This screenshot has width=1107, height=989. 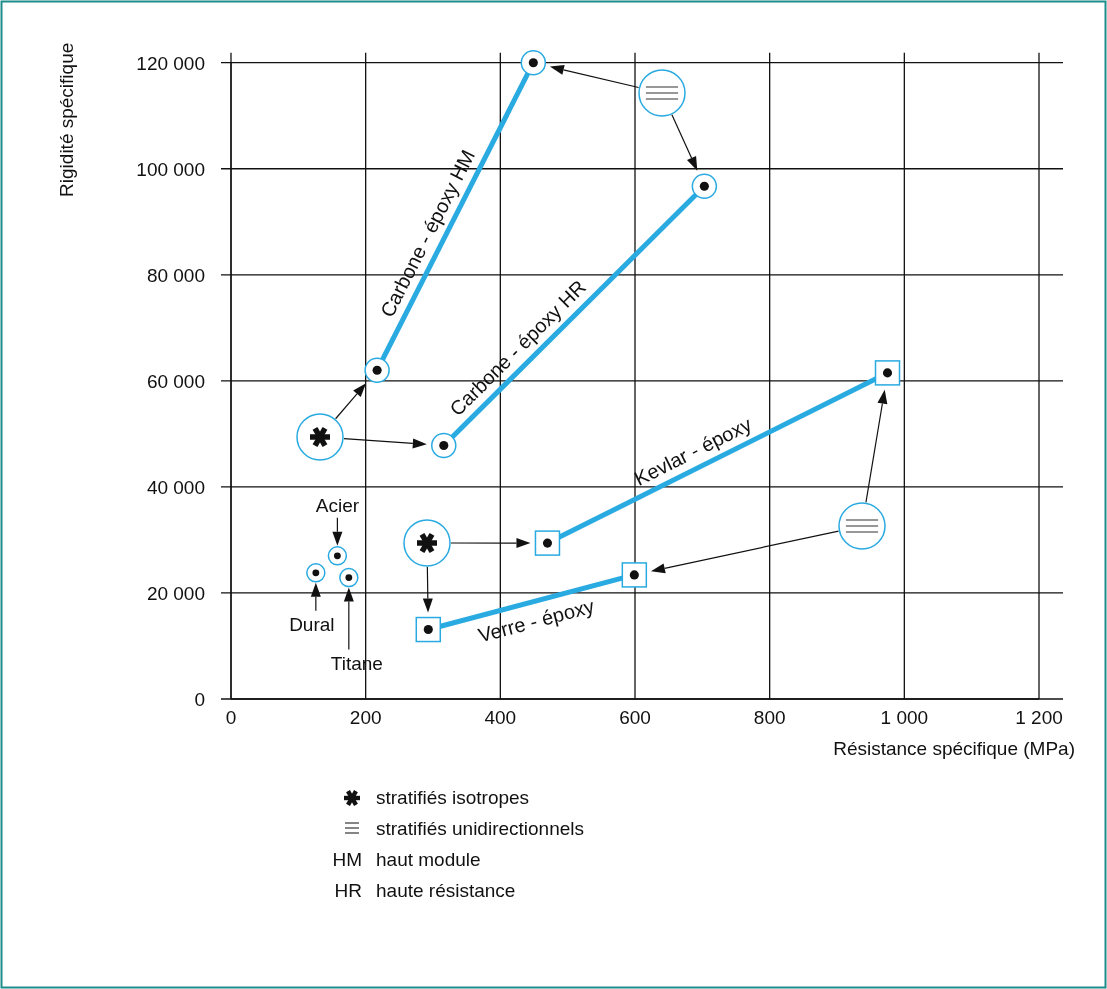 What do you see at coordinates (175, 381) in the screenshot?
I see `y-tick-label: 60 000` at bounding box center [175, 381].